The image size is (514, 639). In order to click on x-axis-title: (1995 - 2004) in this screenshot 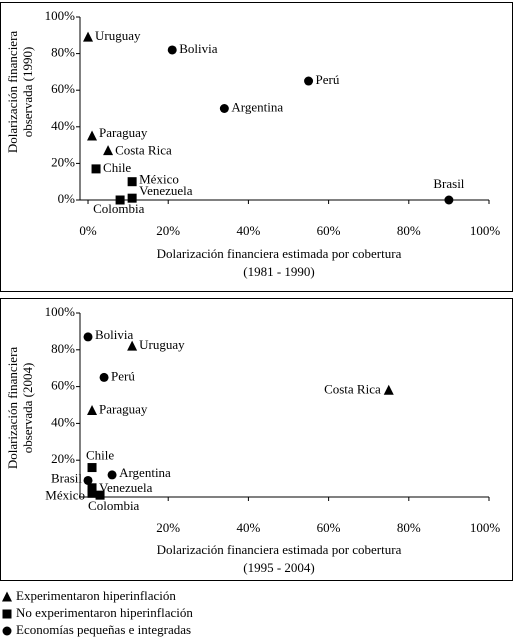, I will do `click(279, 567)`.